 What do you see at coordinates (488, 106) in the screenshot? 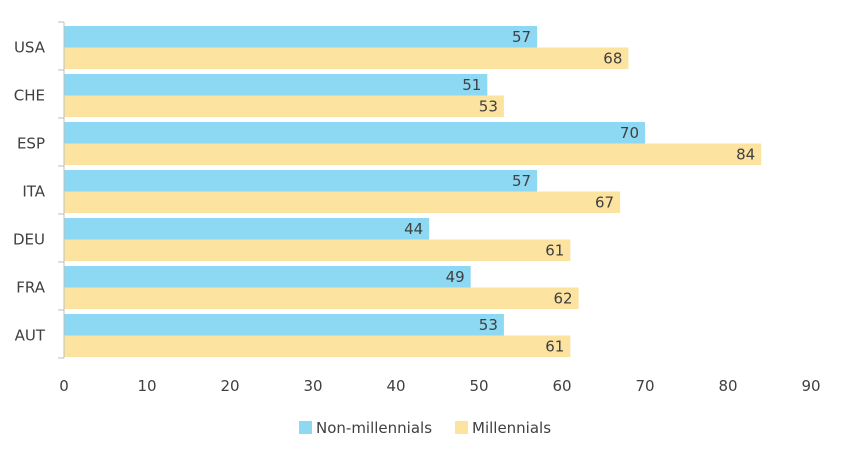
I see `data-label-millennials-che: 53` at bounding box center [488, 106].